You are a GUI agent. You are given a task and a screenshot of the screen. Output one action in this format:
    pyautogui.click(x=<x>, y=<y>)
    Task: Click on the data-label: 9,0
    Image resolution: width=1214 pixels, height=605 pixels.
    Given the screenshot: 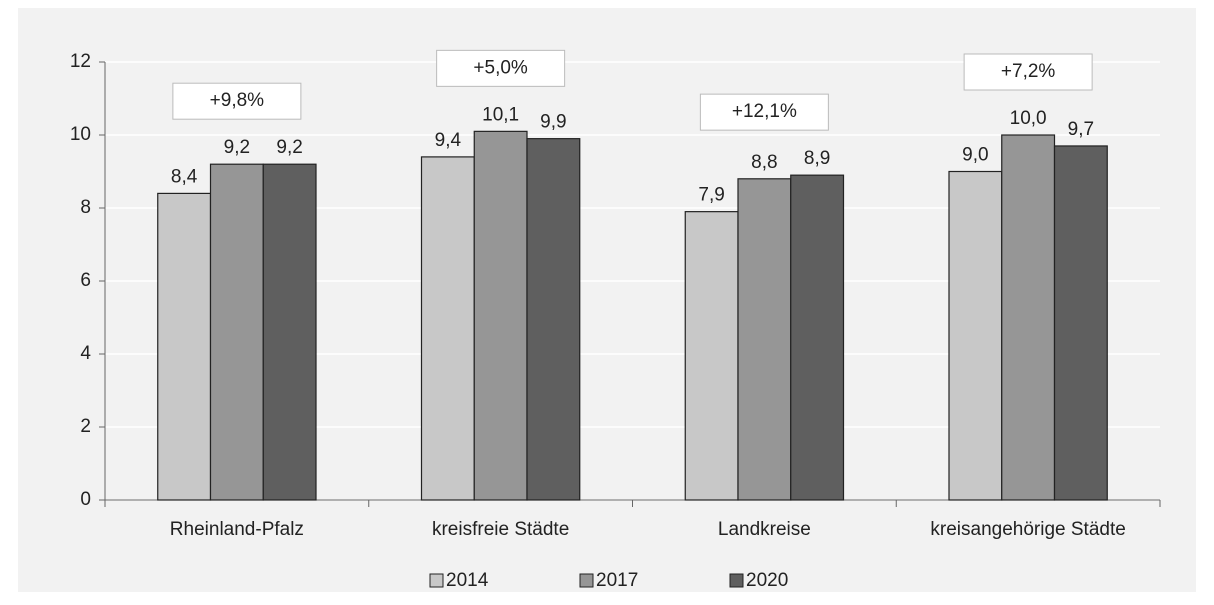 What is the action you would take?
    pyautogui.click(x=975, y=155)
    